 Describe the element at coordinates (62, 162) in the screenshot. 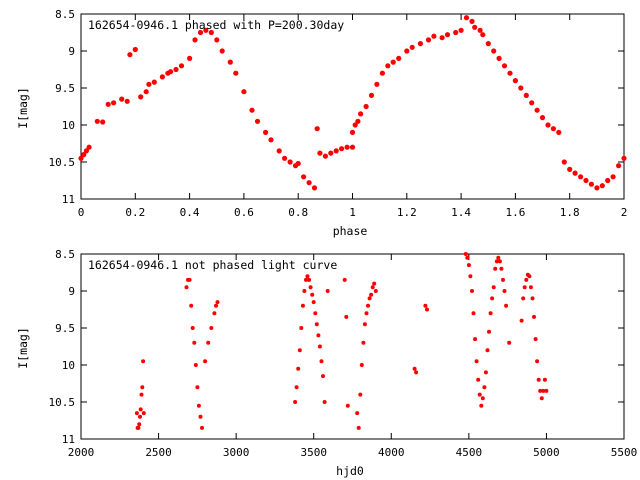

I see `y-tick-label: 10.5` at that location.